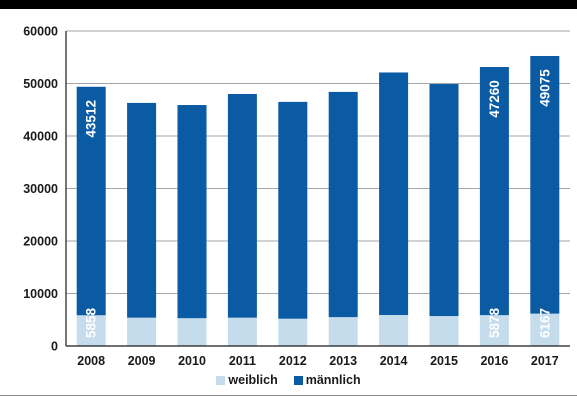 The image size is (577, 398). I want to click on data-label-2016-series-1: 47260, so click(494, 99).